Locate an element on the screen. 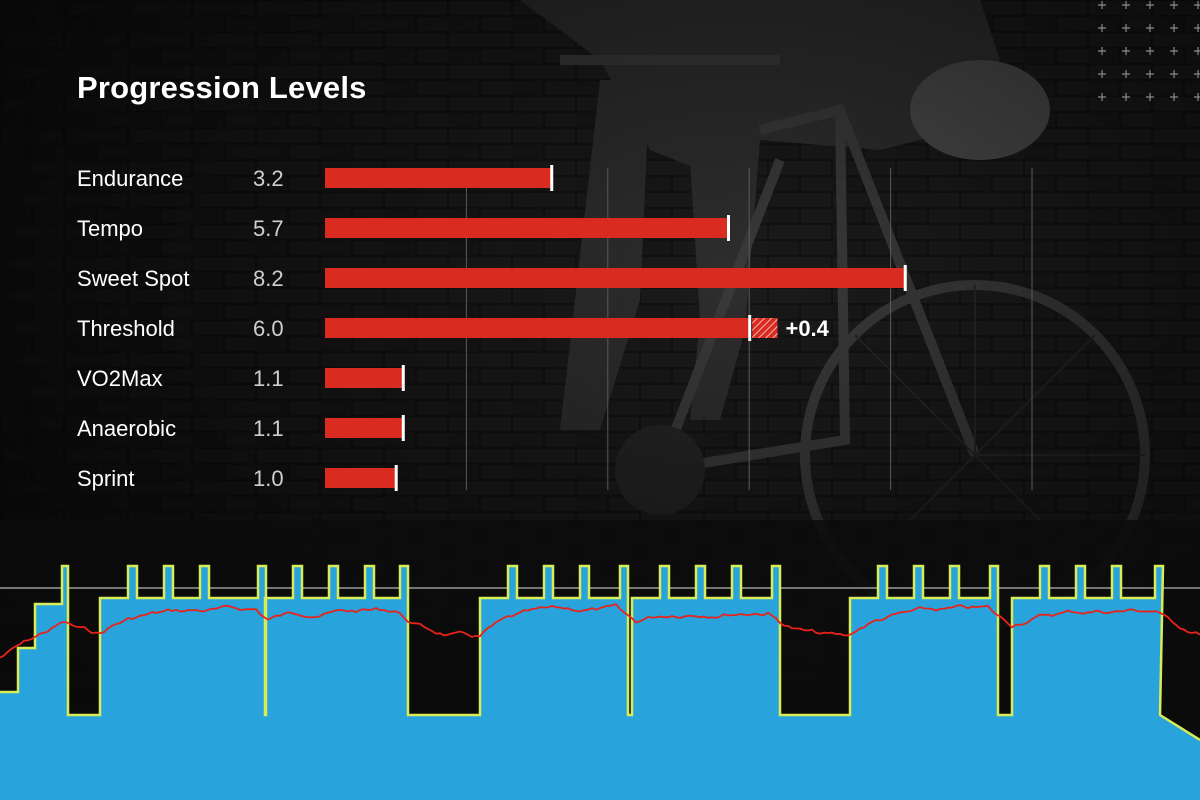  value-label: 5.7 is located at coordinates (268, 228).